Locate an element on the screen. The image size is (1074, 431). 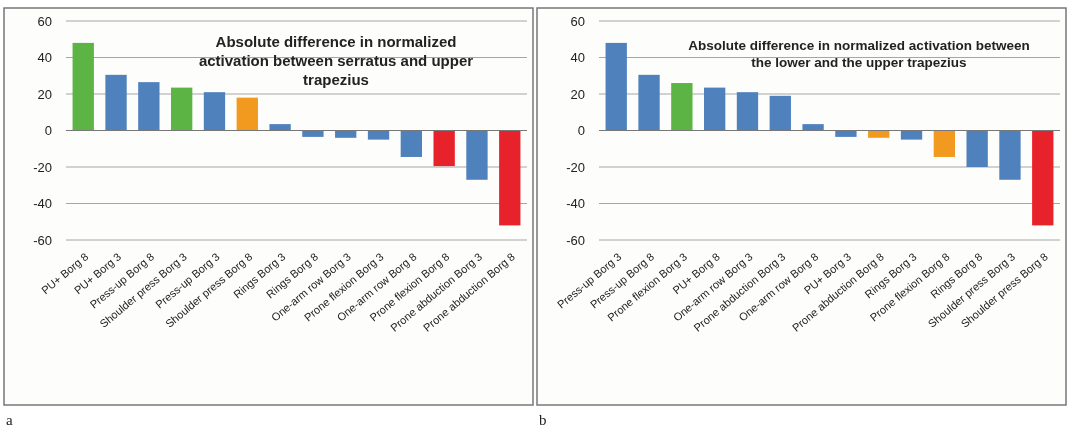
text: b is located at coordinates (543, 420).